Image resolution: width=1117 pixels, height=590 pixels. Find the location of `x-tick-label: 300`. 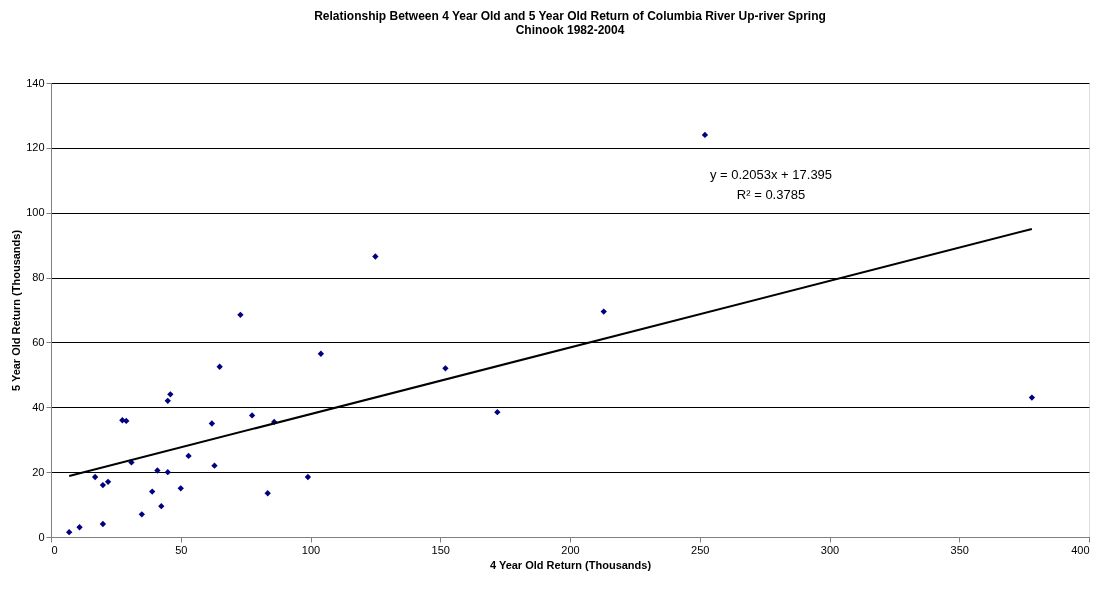

x-tick-label: 300 is located at coordinates (830, 549).